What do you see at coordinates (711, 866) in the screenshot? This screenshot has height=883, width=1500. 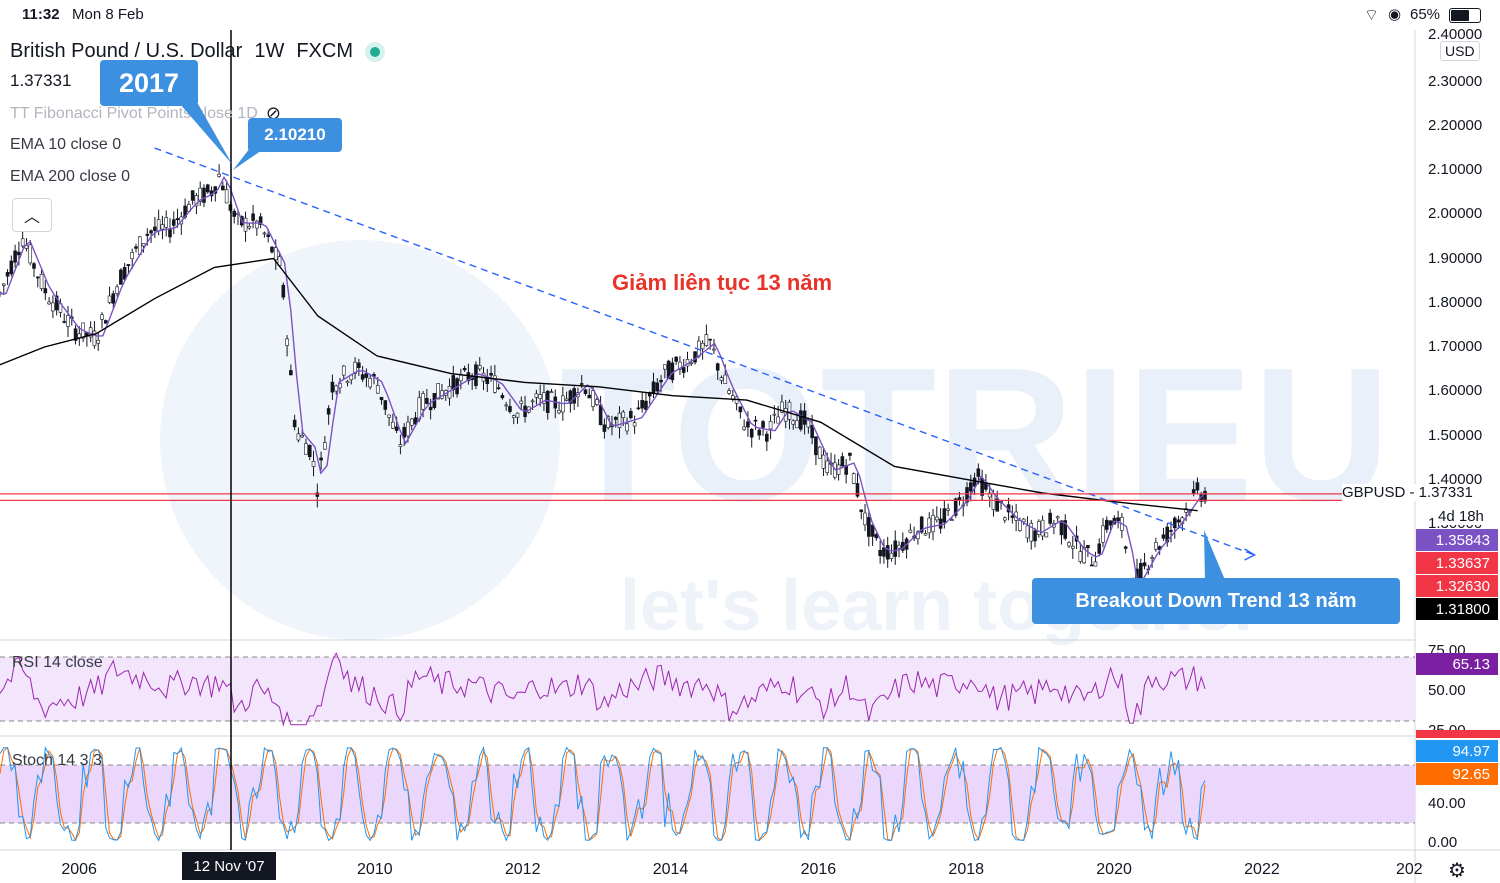 I see `time-axis: 2006 2010 2012 2014 2016 2018 2020 2022 202` at bounding box center [711, 866].